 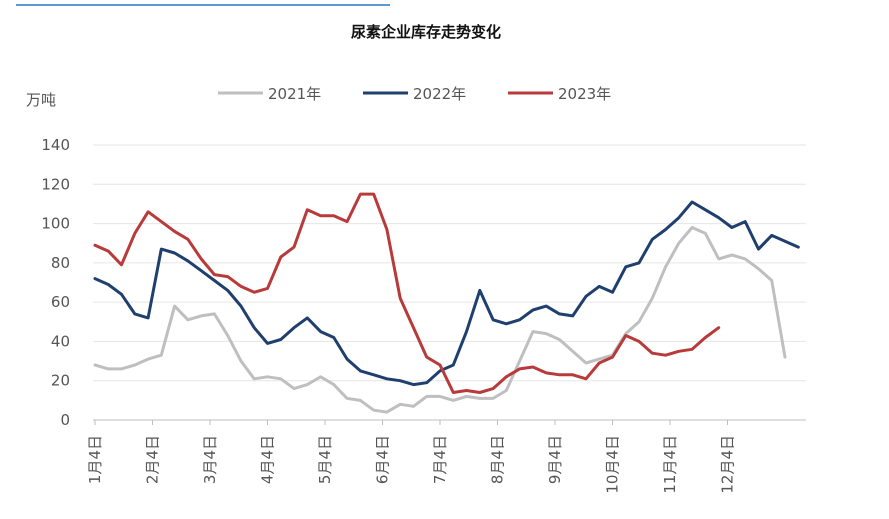 I want to click on x-tick-label: 1月4日, so click(x=95, y=459).